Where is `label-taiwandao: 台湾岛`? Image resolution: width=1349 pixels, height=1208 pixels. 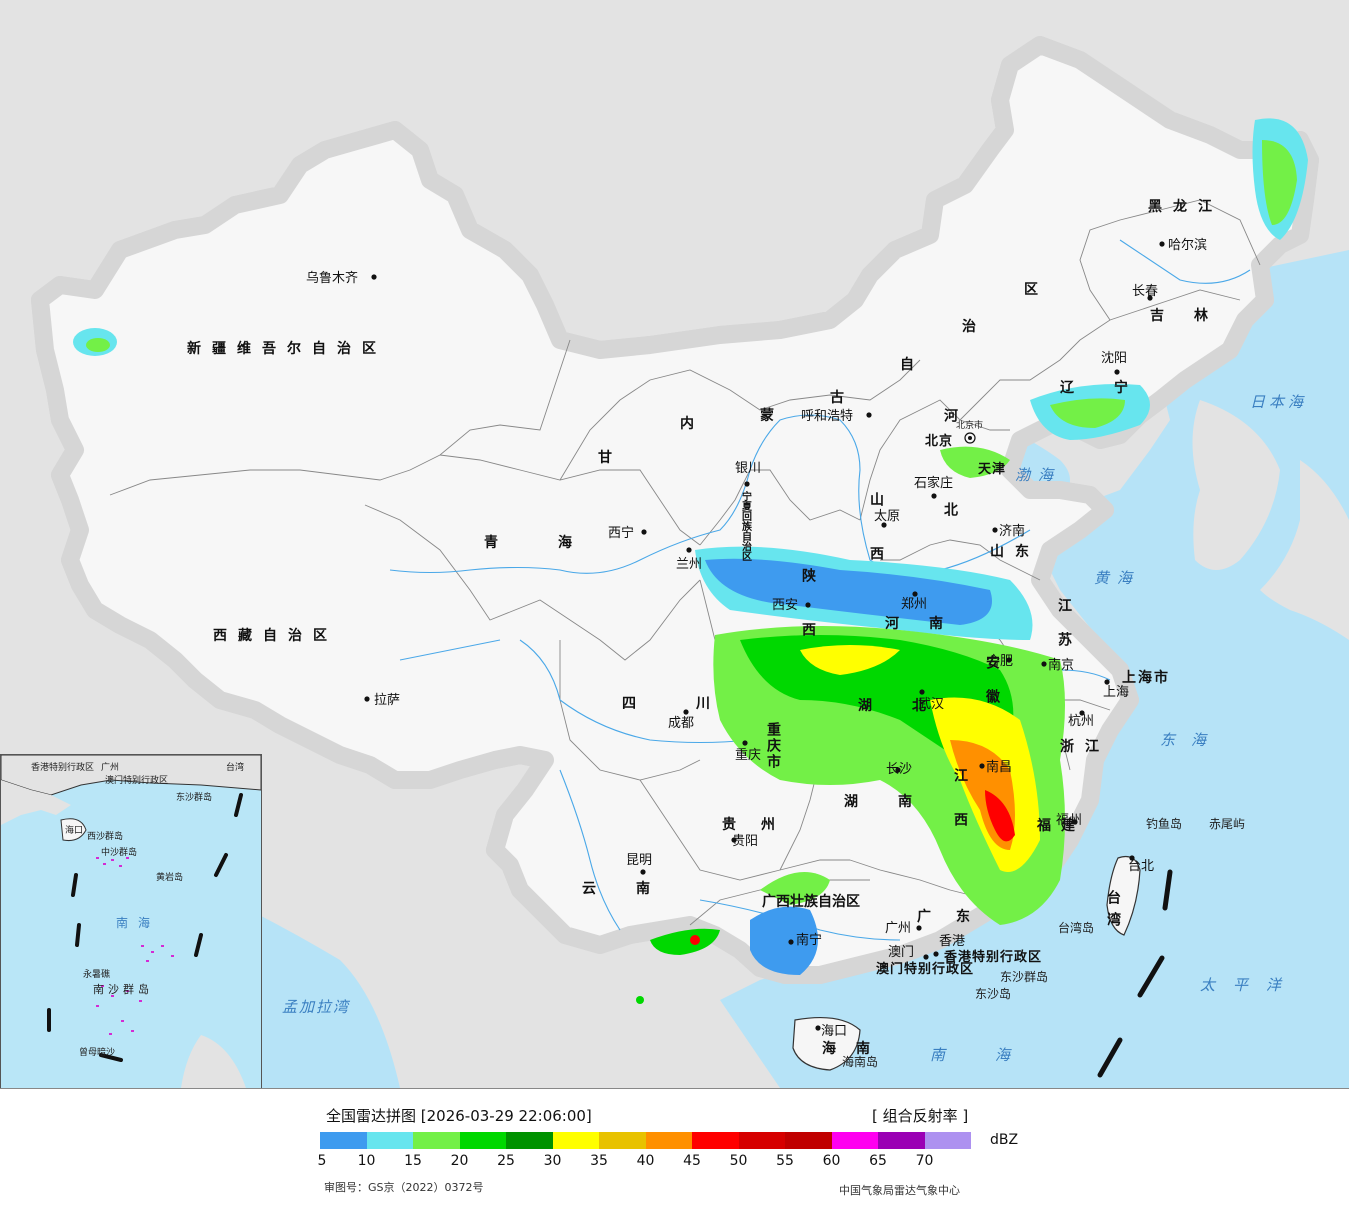
label-taiwandao: 台湾岛 is located at coordinates (1076, 927).